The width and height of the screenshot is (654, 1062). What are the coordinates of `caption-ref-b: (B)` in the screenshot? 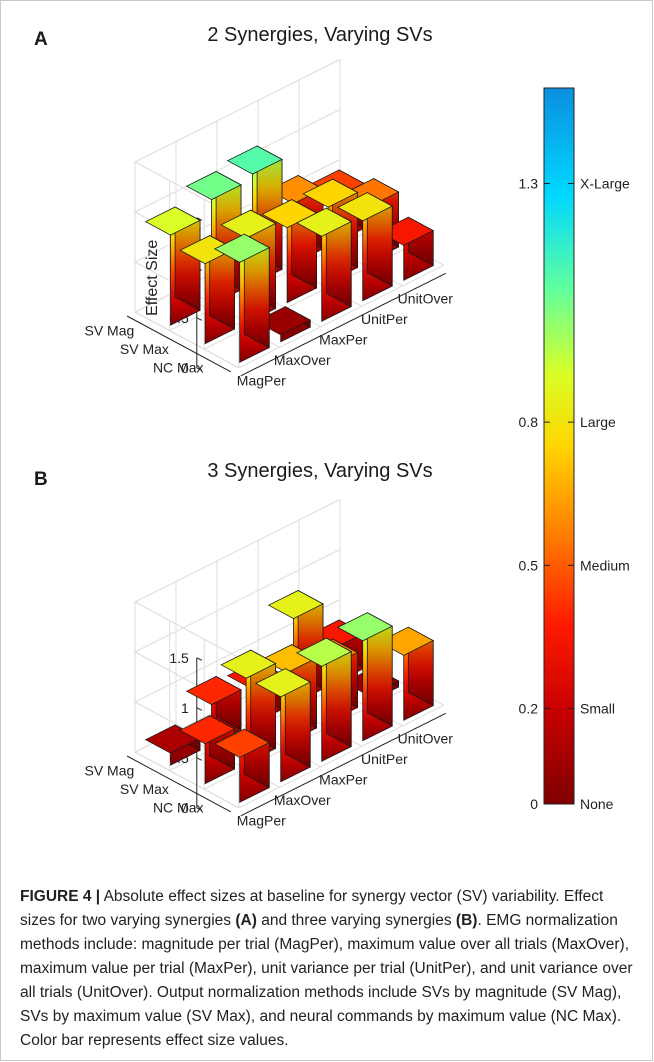 It's located at (466, 920).